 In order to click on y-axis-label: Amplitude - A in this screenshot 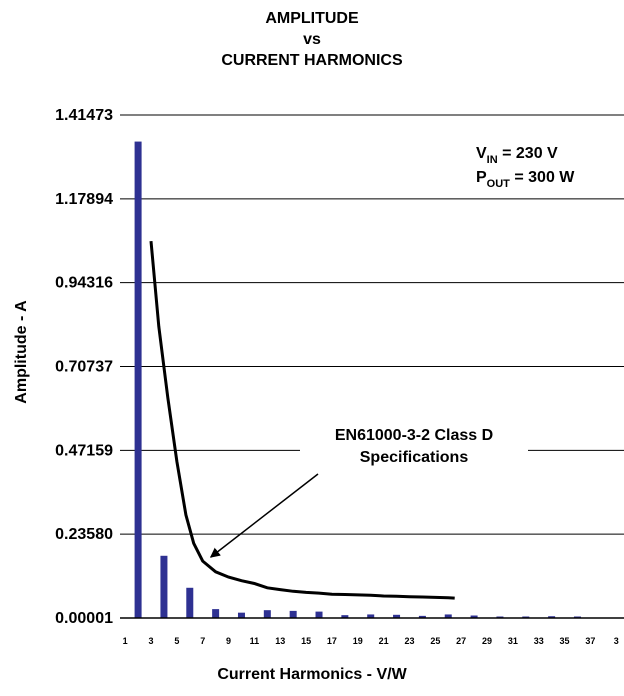, I will do `click(21, 352)`.